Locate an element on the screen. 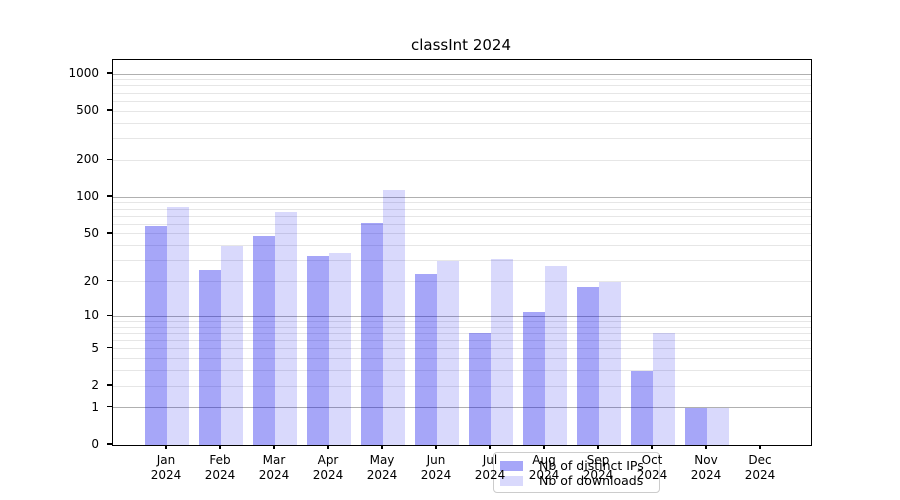  y-axis-tick-label: 10 is located at coordinates (91, 315).